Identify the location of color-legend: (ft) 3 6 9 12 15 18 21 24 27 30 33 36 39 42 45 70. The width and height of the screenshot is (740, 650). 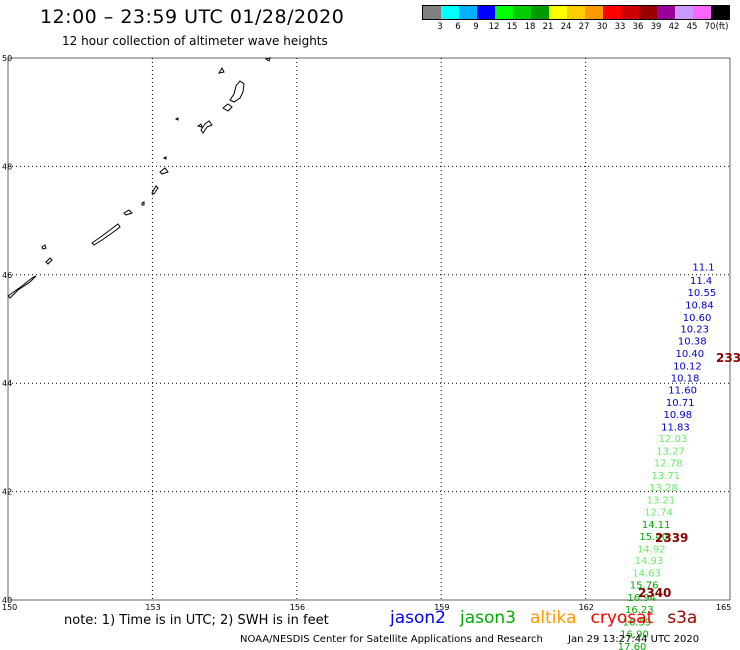
(581, 19).